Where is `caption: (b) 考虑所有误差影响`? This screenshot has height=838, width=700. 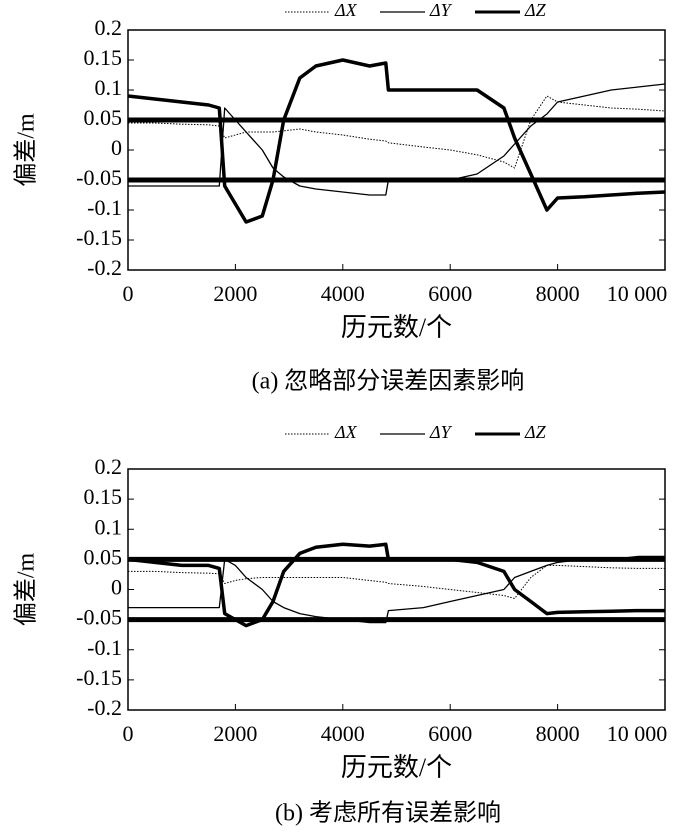
caption: (b) 考虑所有误差影响 is located at coordinates (388, 813).